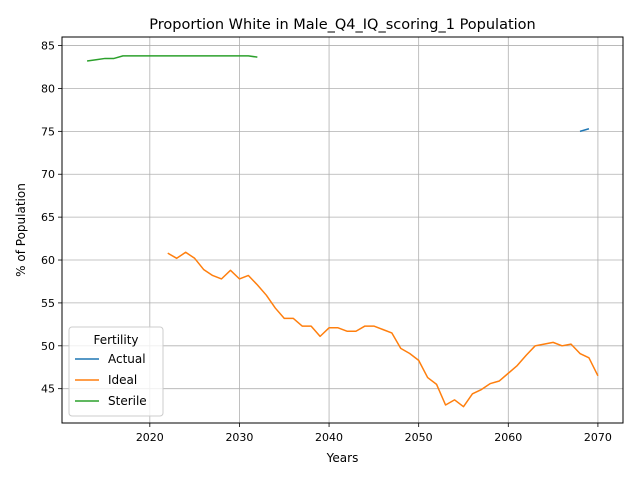 Image resolution: width=640 pixels, height=480 pixels. What do you see at coordinates (122, 380) in the screenshot?
I see `legend-label-ideal: Ideal` at bounding box center [122, 380].